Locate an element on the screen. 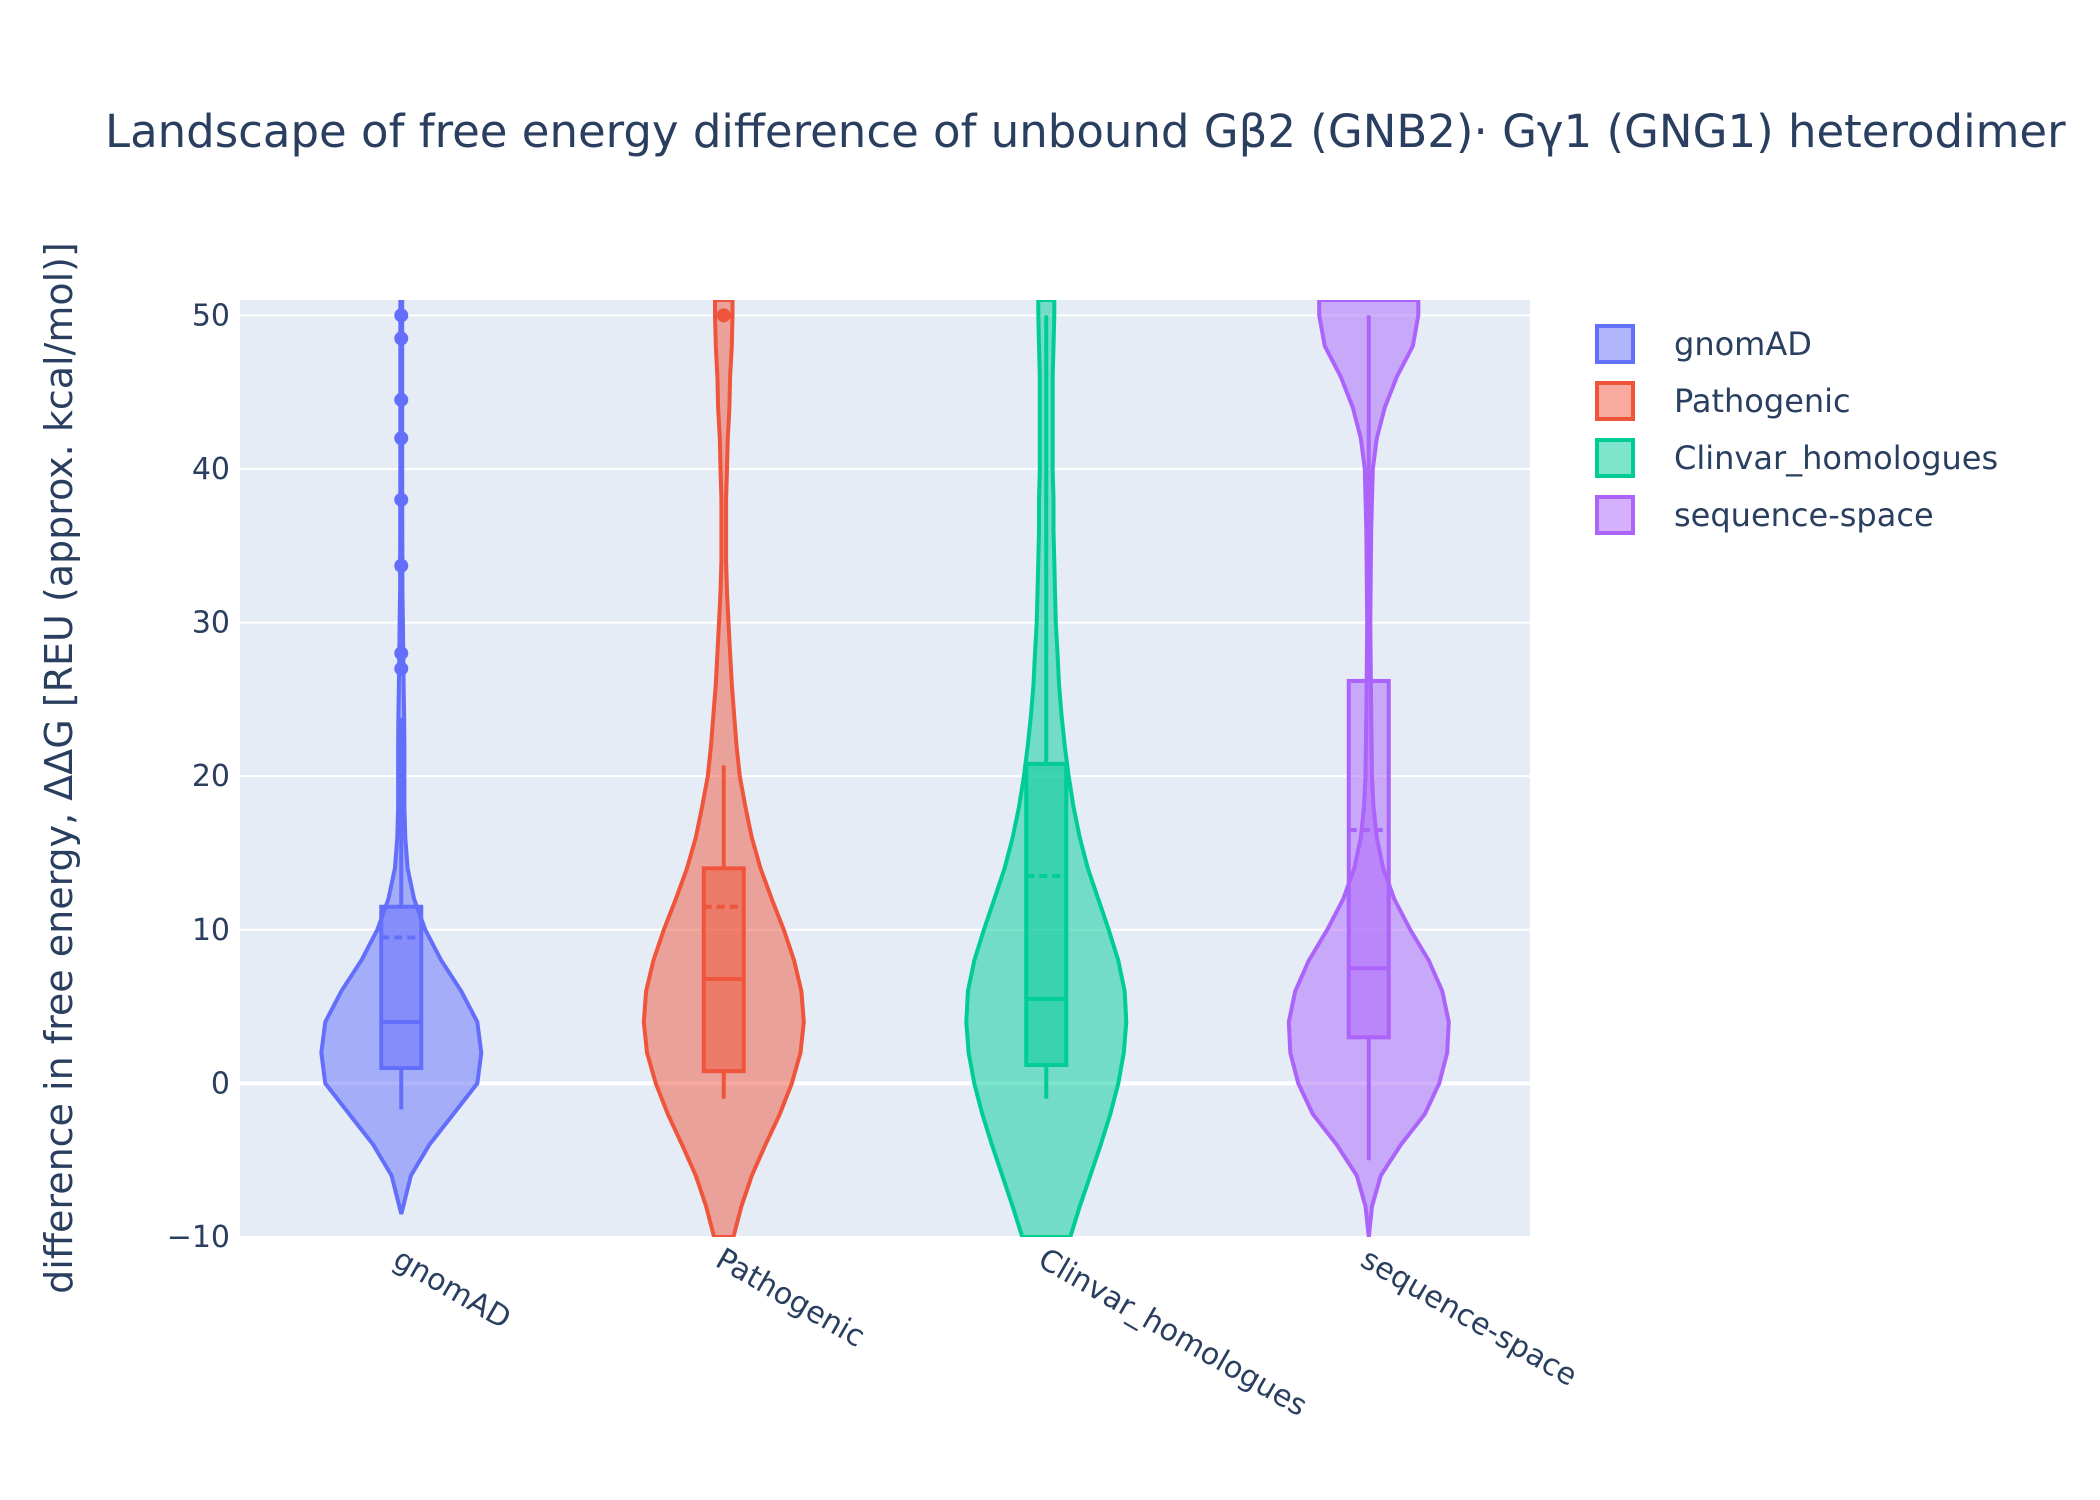  y-axis-ticks: −10 0 10 20 30 40 50 is located at coordinates (198, 776).